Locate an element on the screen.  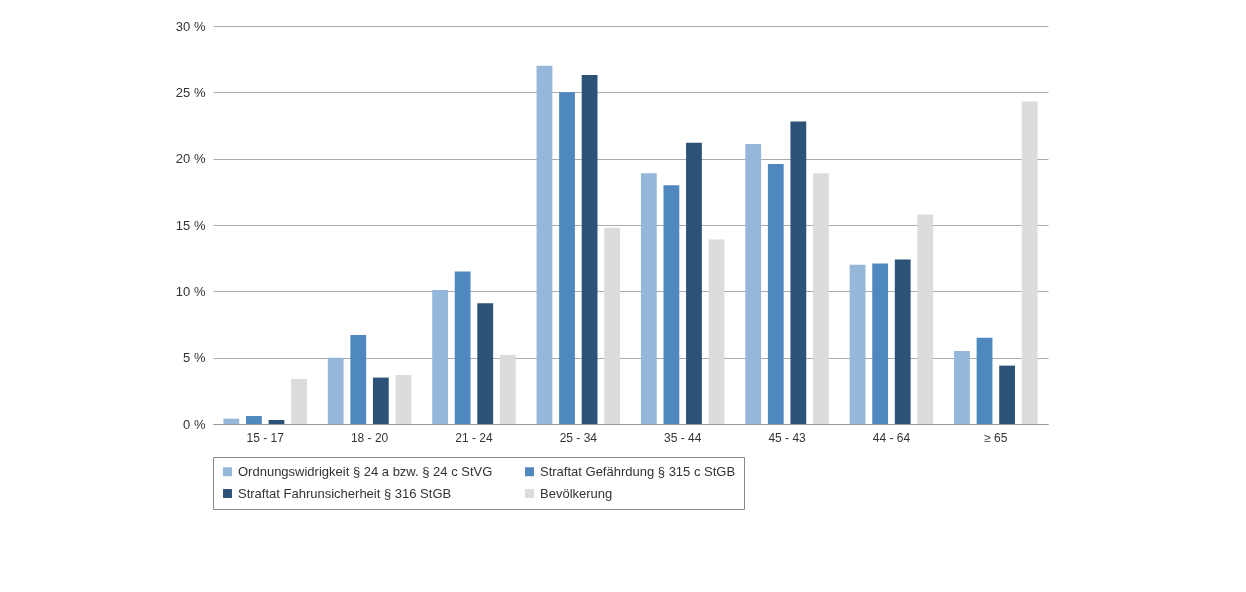
x-tick-label: 45 - 43 is located at coordinates (787, 437).